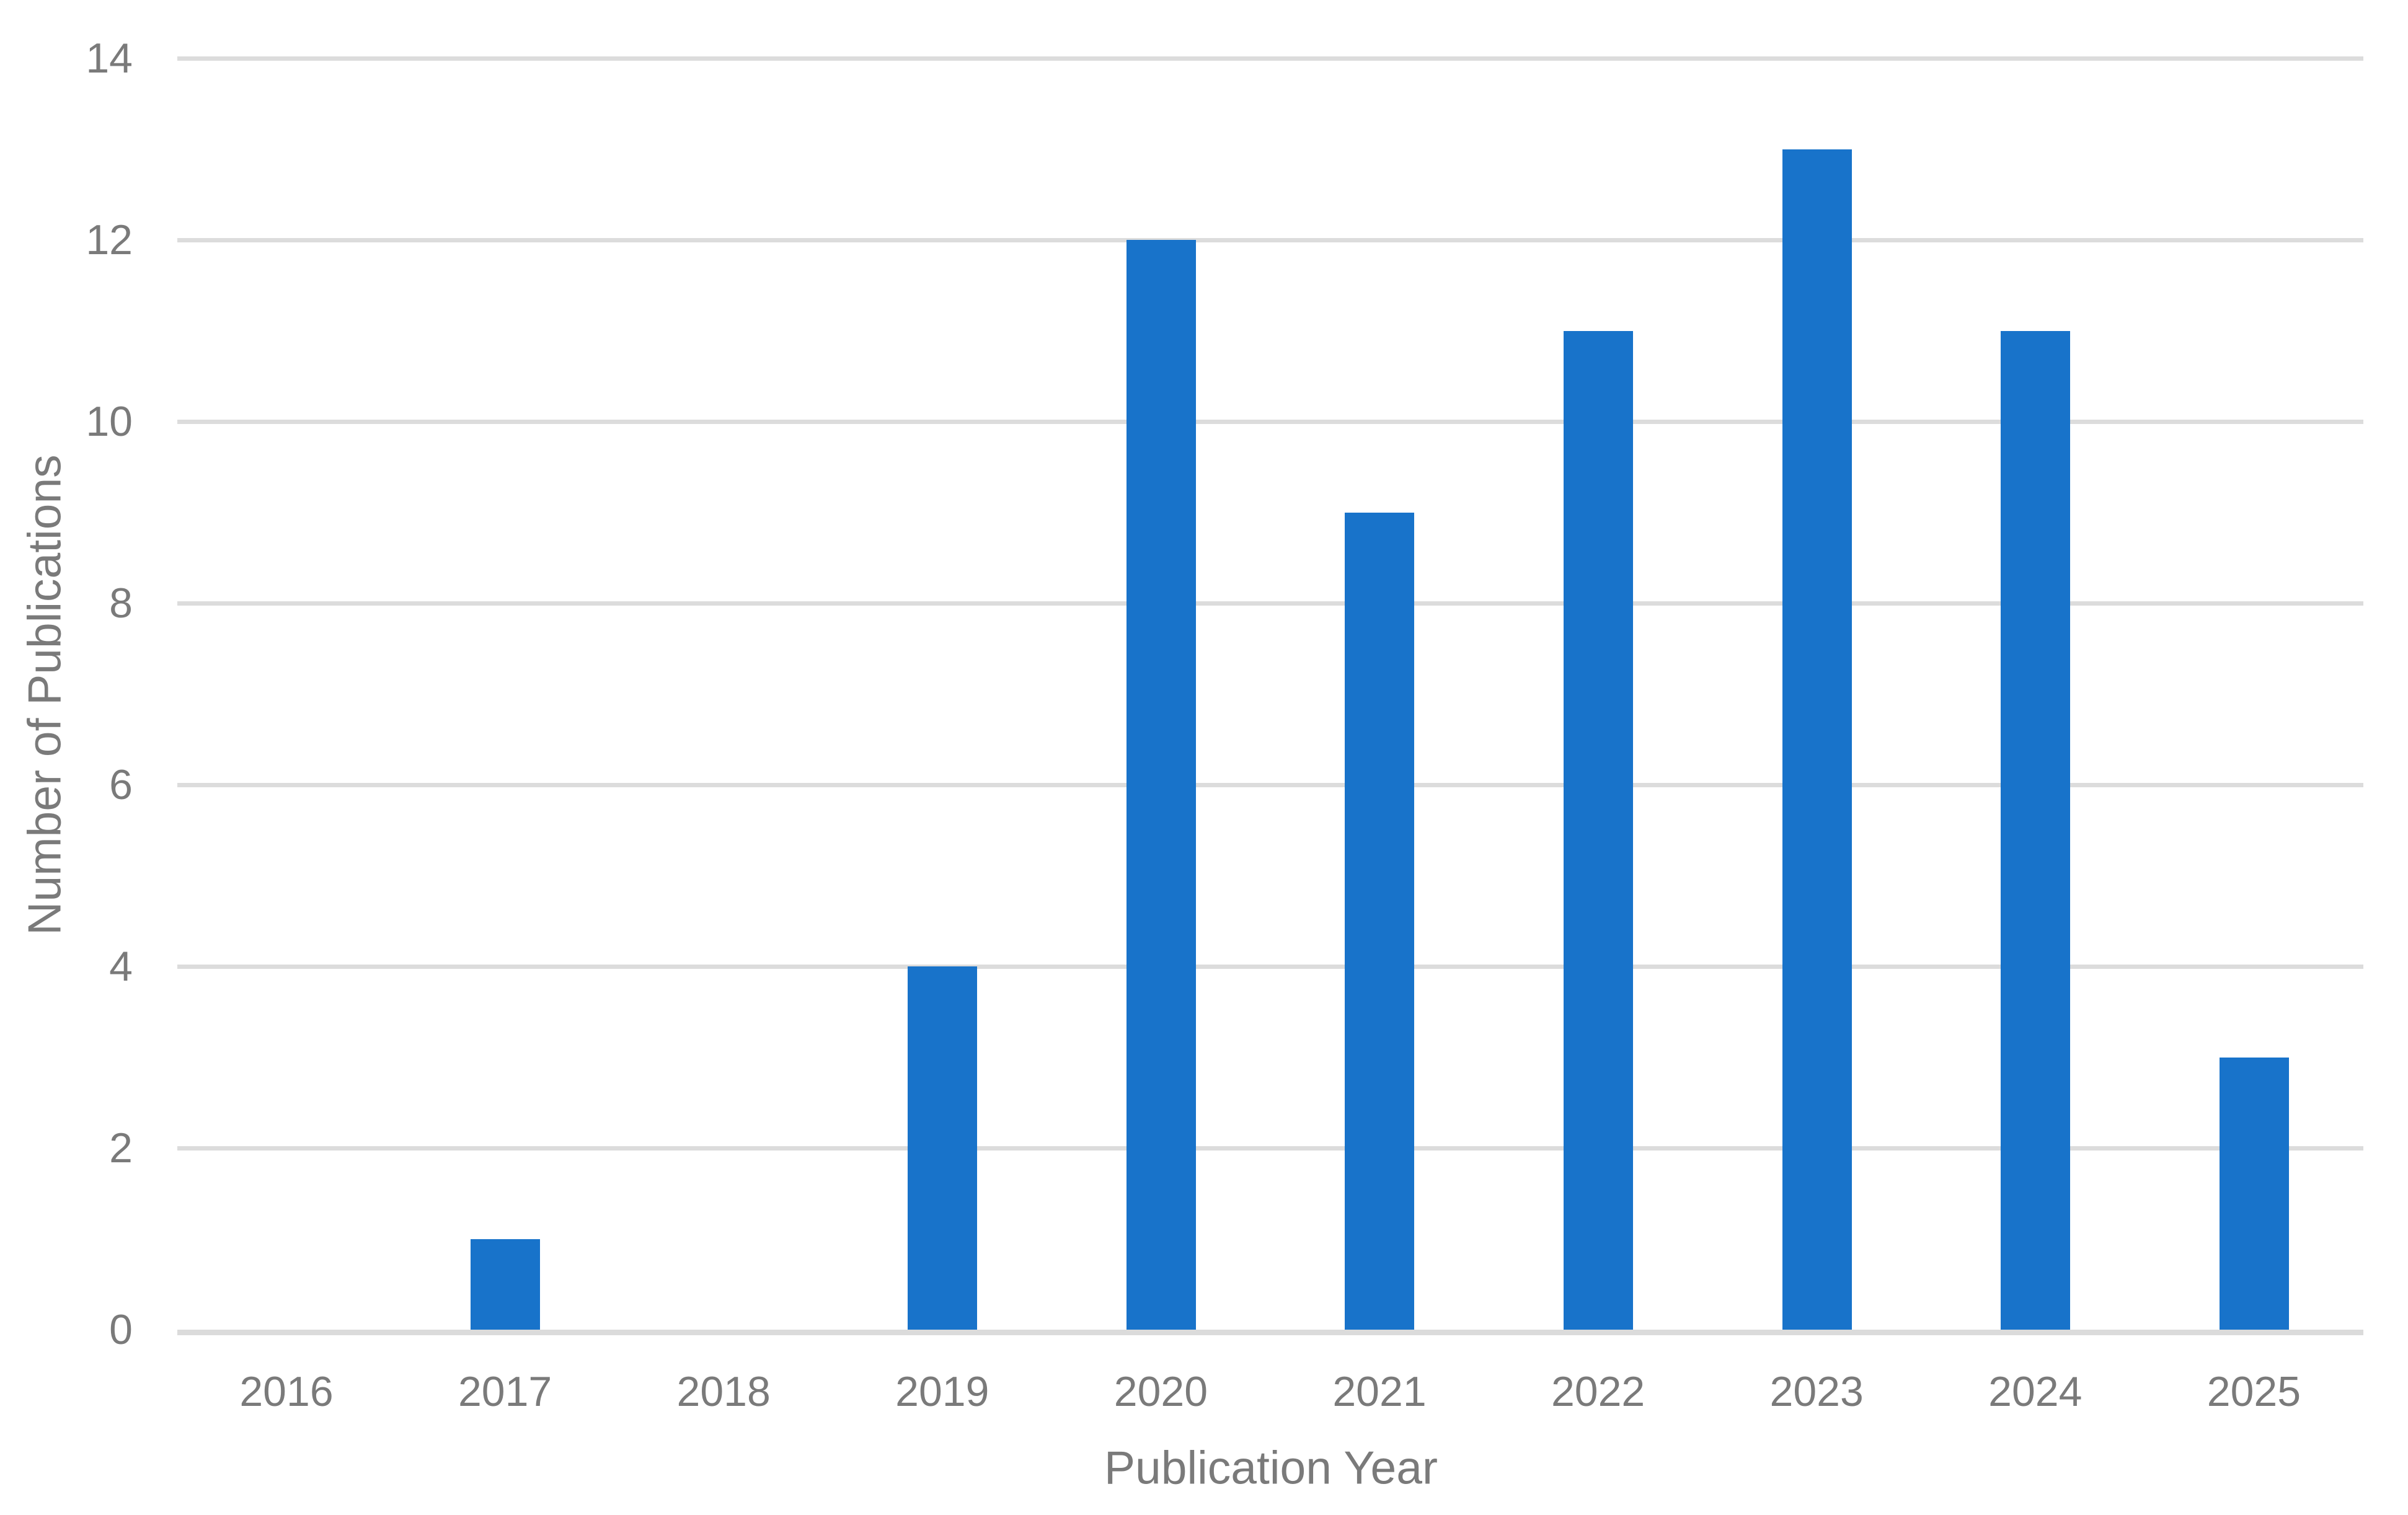 Image resolution: width=2408 pixels, height=1515 pixels. What do you see at coordinates (505, 1284) in the screenshot?
I see `bar-2017` at bounding box center [505, 1284].